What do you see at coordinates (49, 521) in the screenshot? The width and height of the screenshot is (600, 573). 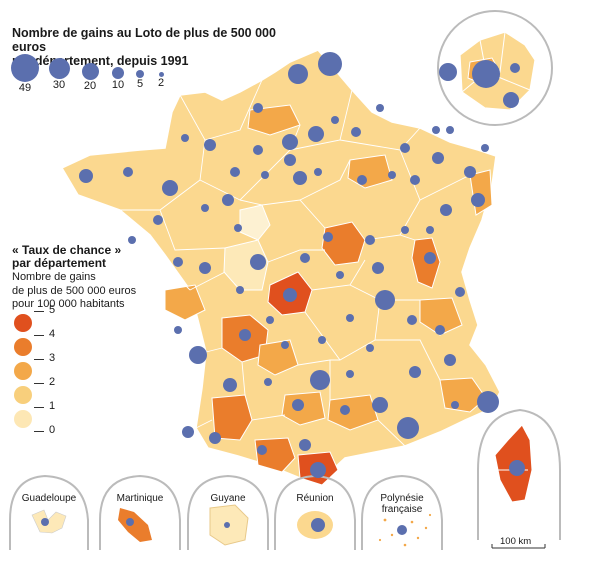 I see `guadeloupe-shape` at bounding box center [49, 521].